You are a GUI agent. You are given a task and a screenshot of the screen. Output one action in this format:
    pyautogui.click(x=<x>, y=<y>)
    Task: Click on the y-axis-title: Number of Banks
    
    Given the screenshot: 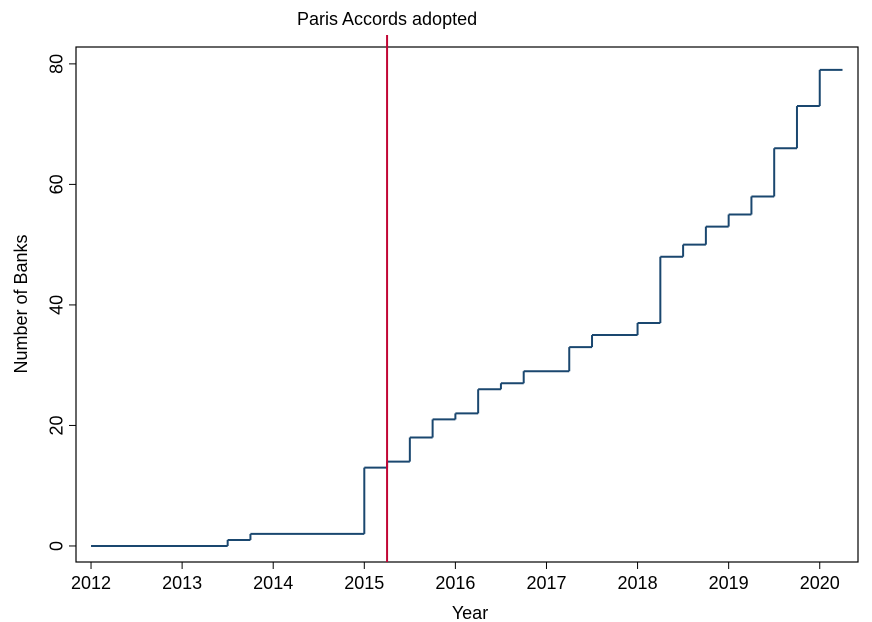 What is the action you would take?
    pyautogui.click(x=21, y=303)
    